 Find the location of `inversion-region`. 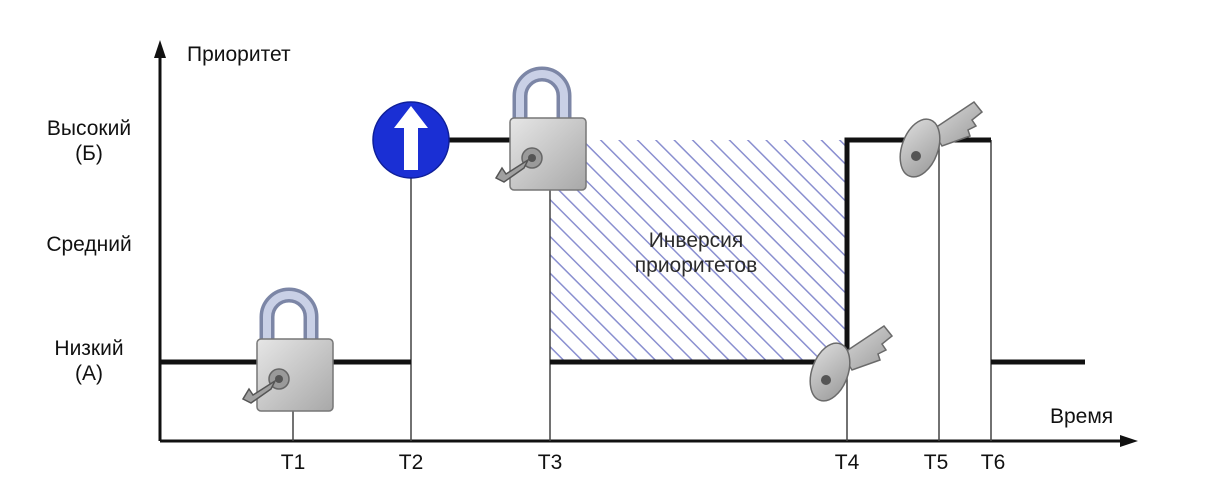

inversion-region is located at coordinates (698, 251).